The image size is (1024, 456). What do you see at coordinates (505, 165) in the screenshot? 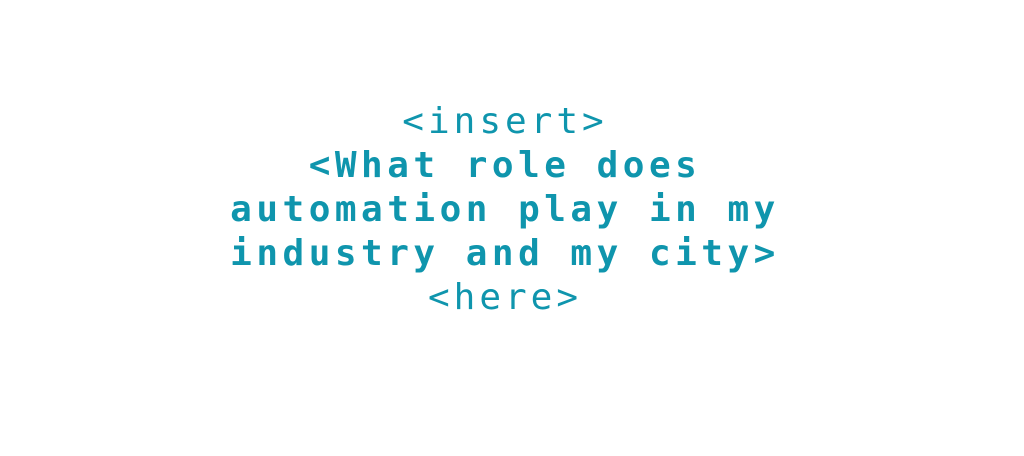
I see `question-line-1: <What role does` at bounding box center [505, 165].